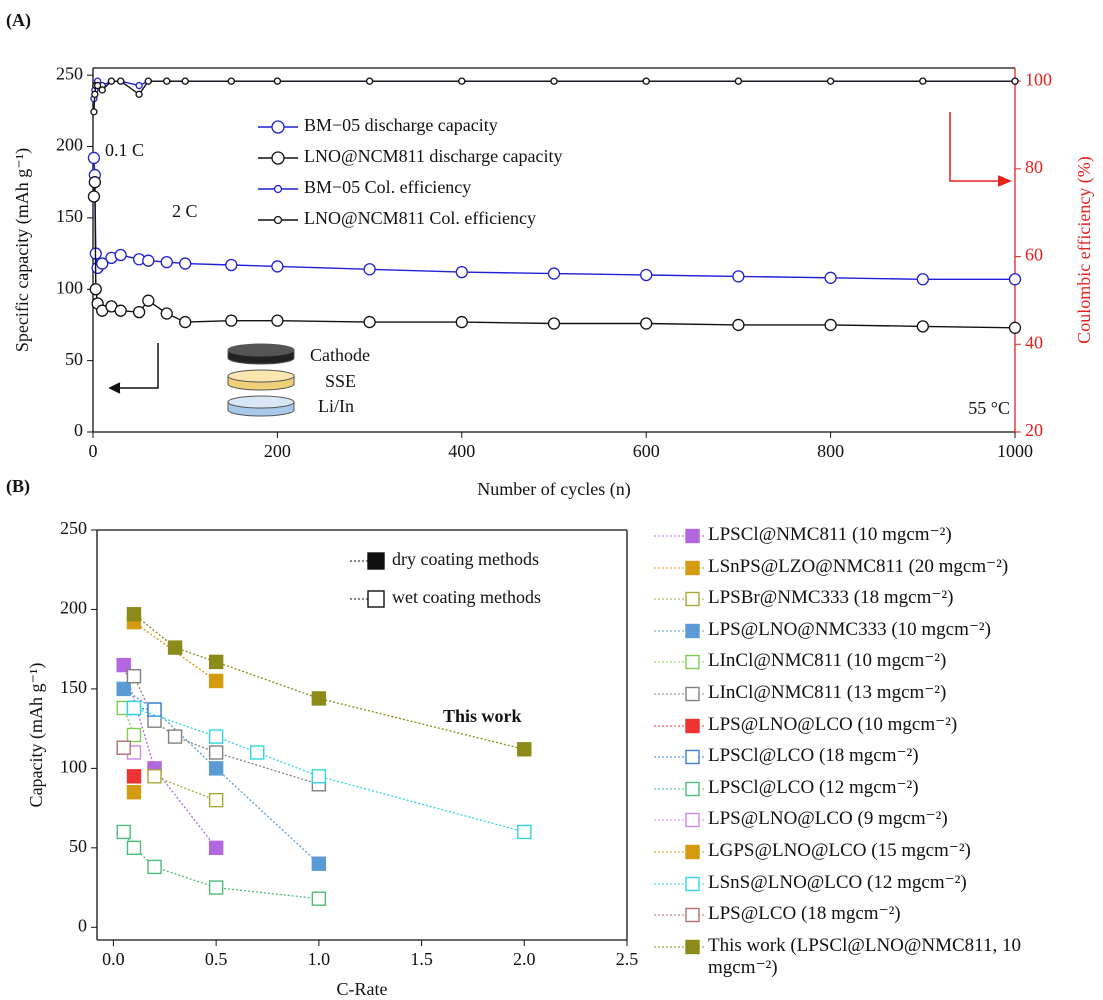  I want to click on y-tick-label: 200, so click(69, 145).